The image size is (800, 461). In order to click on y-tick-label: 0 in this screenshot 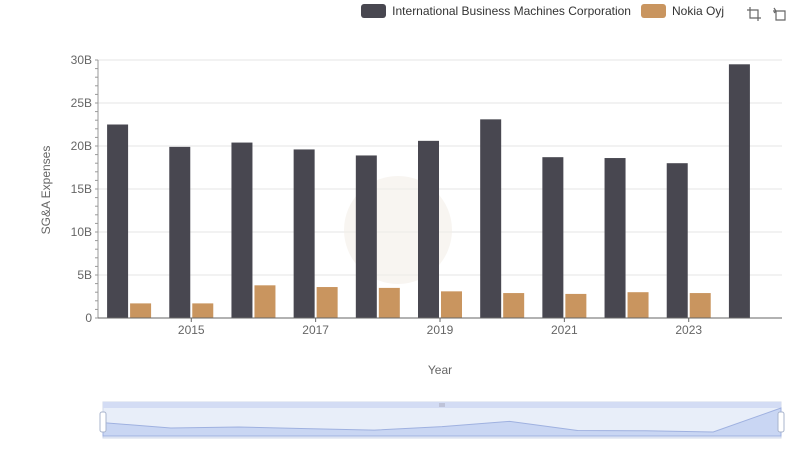, I will do `click(88, 318)`.